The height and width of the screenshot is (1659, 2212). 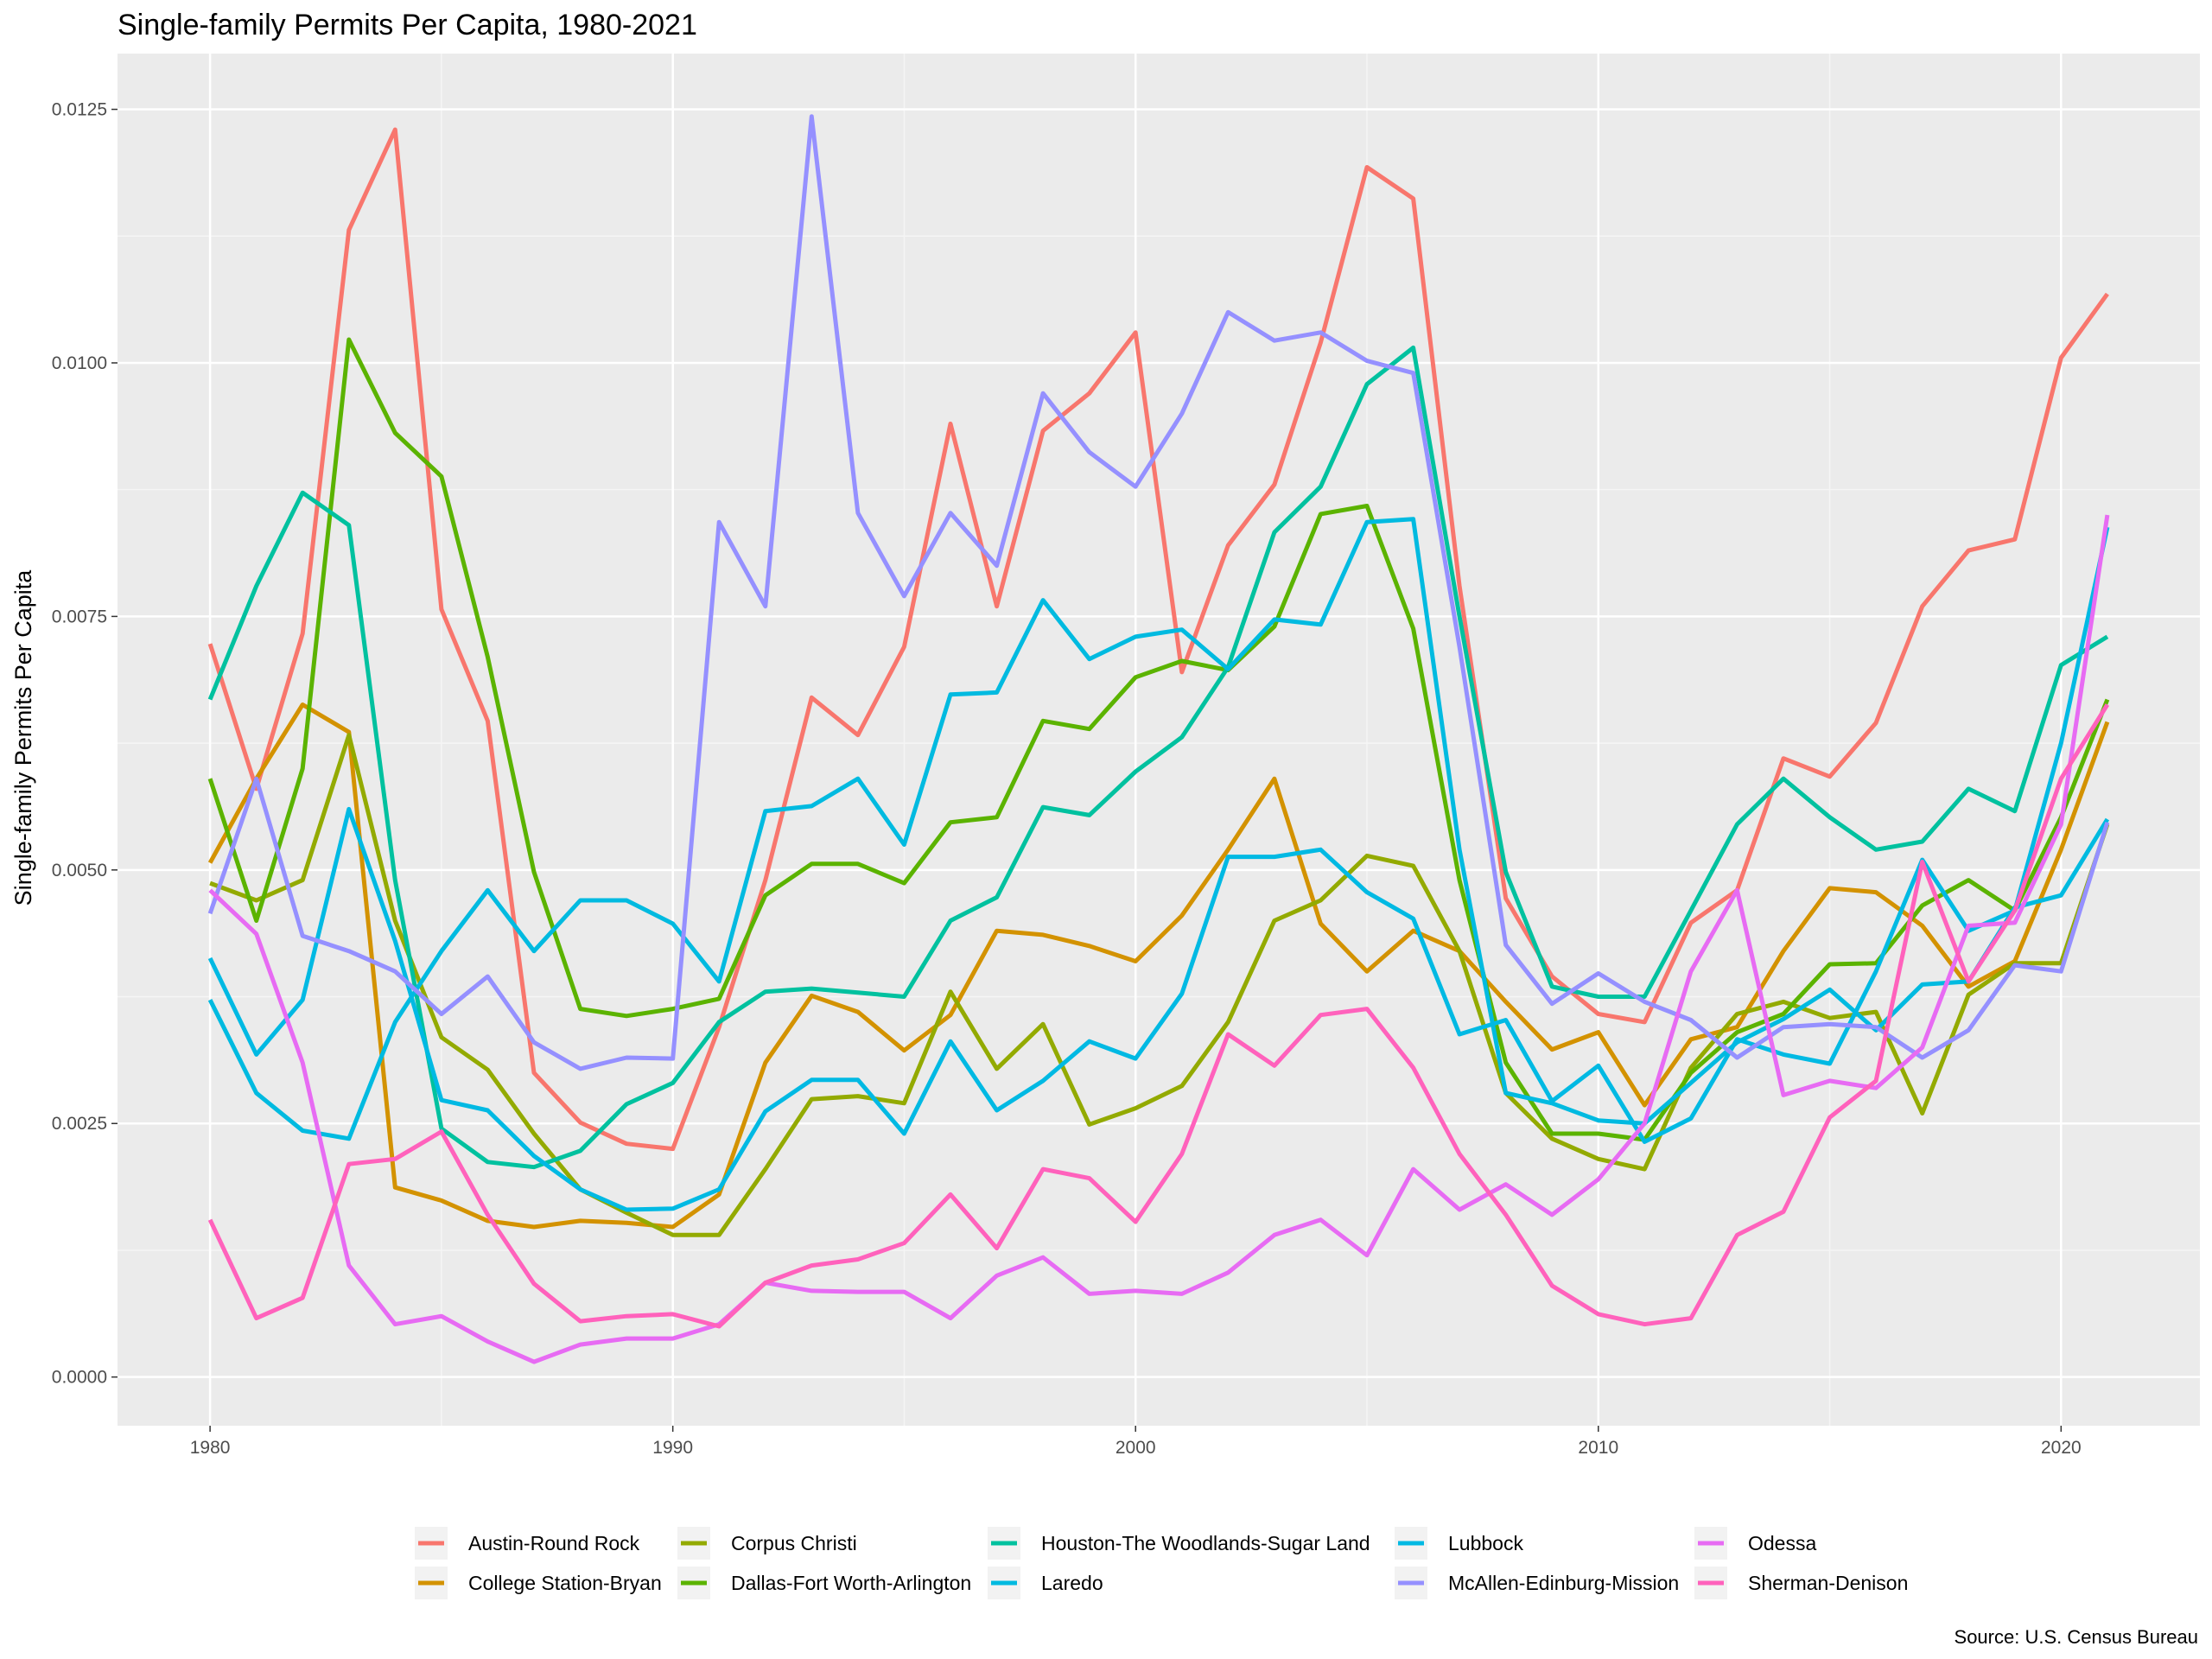 What do you see at coordinates (1485, 1543) in the screenshot?
I see `legend-label: Lubbock` at bounding box center [1485, 1543].